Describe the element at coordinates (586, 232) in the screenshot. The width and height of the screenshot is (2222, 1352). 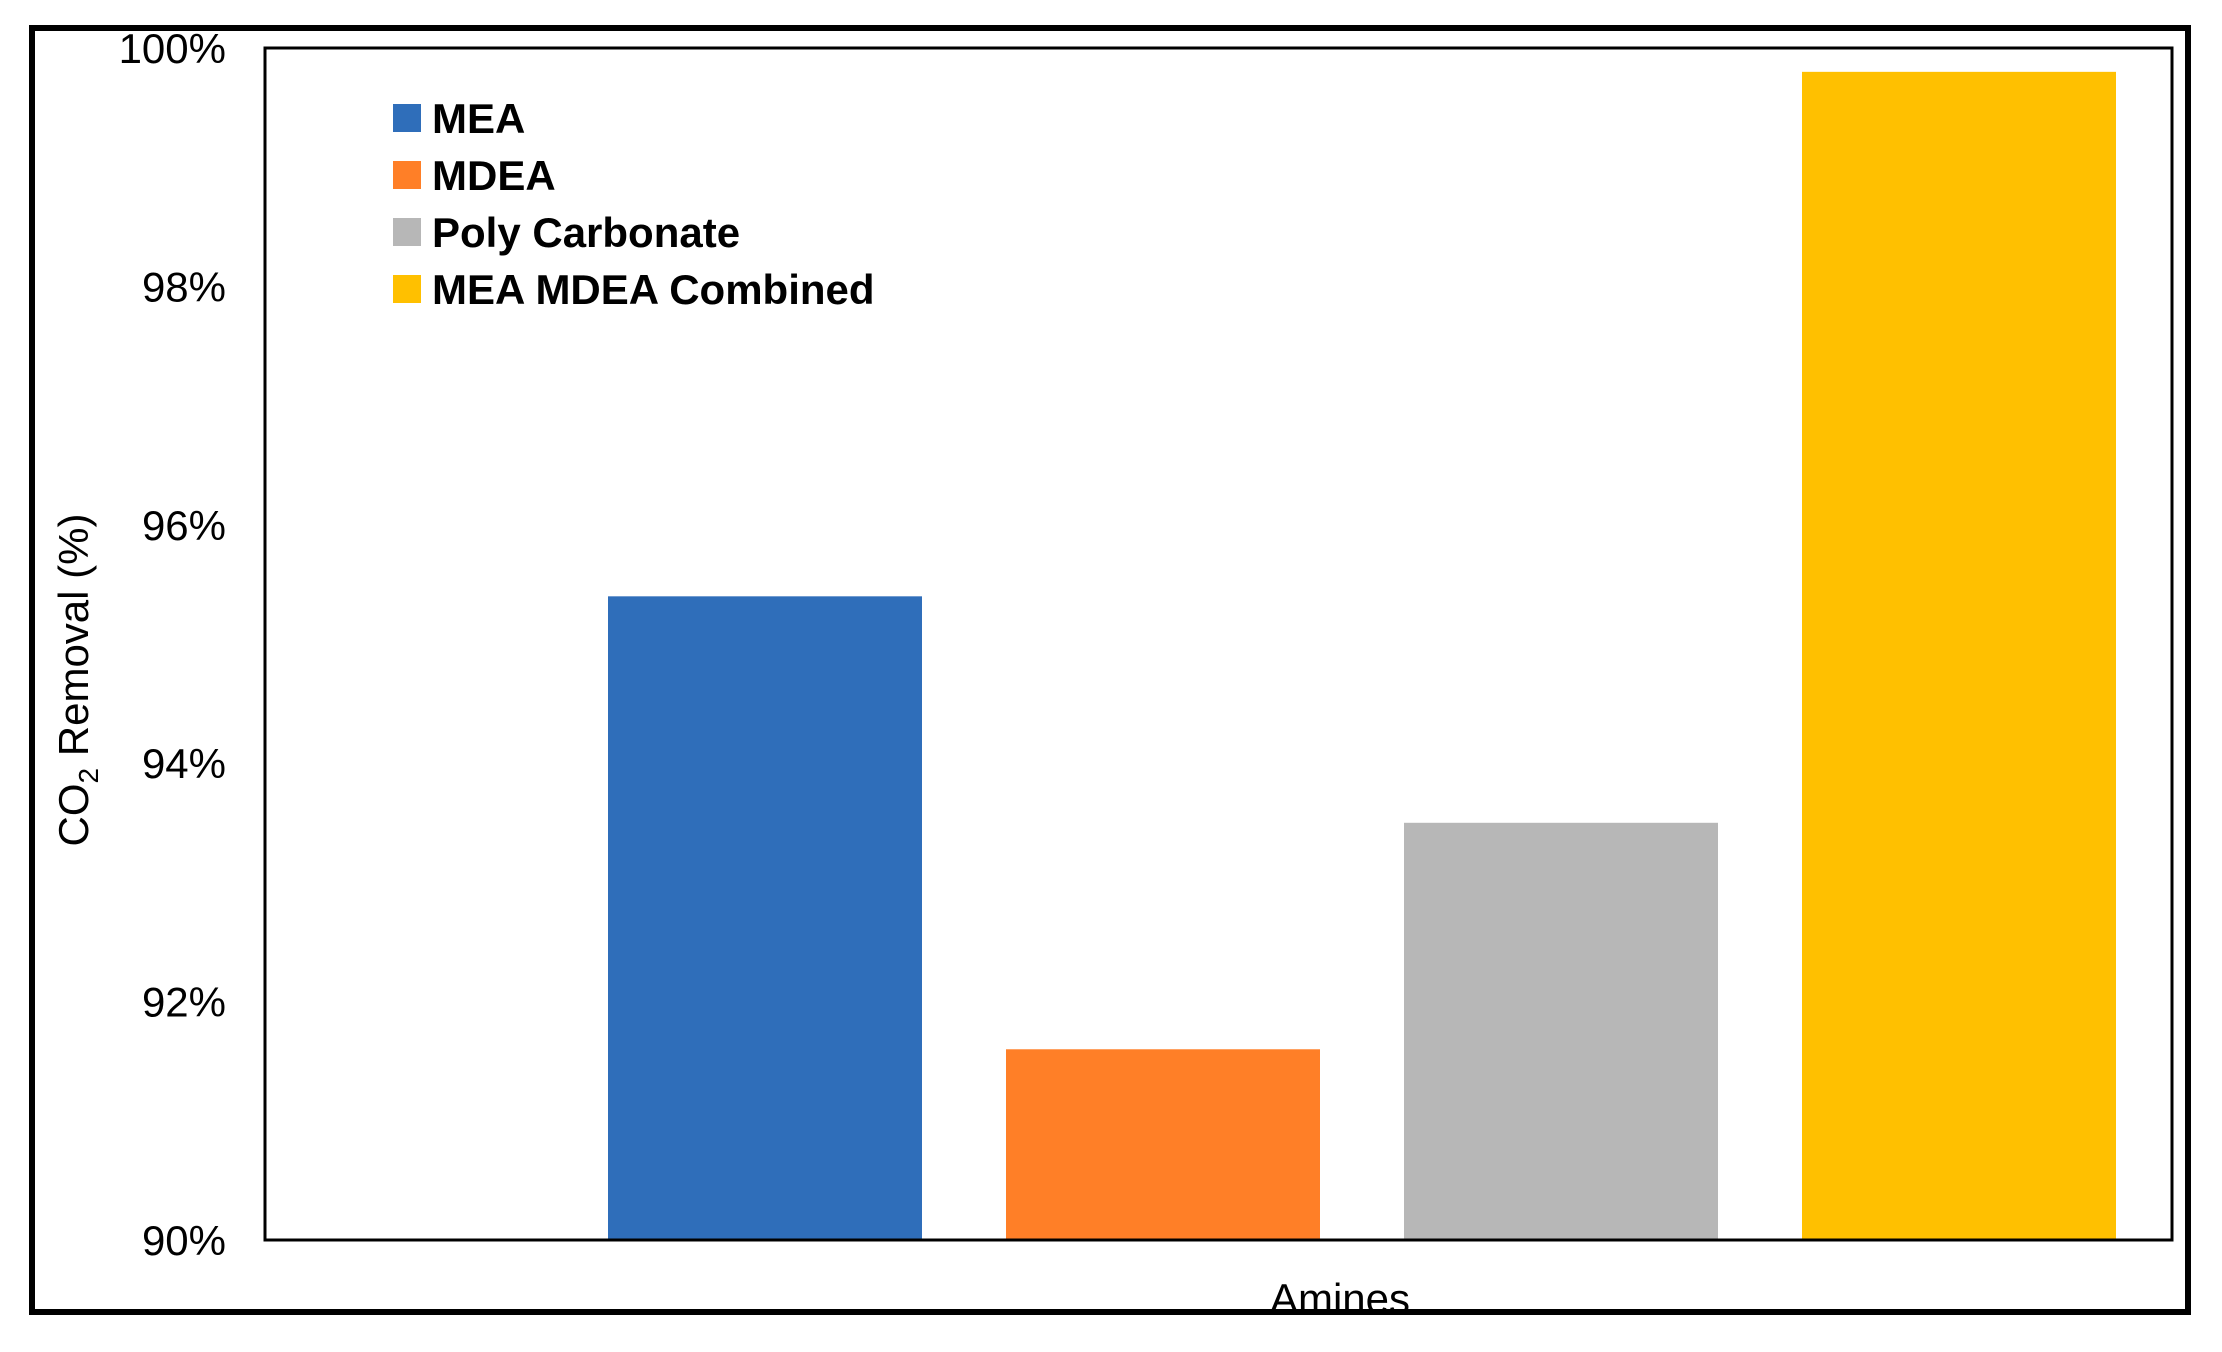
I see `legend-label: Poly Carbonate` at that location.